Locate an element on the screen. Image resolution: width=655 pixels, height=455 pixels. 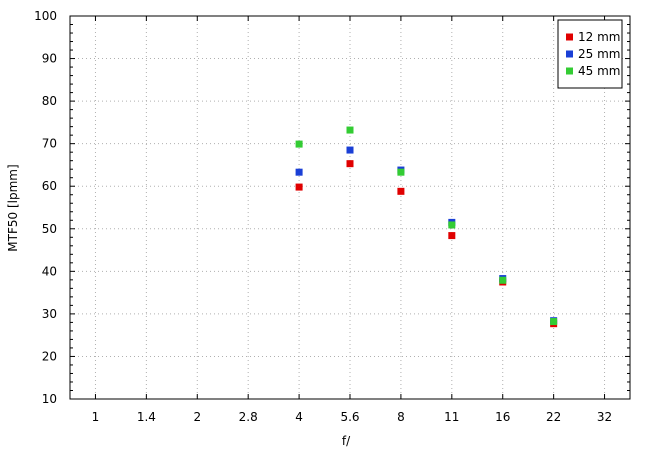
x-tick-label: 5.6 is located at coordinates (349, 417).